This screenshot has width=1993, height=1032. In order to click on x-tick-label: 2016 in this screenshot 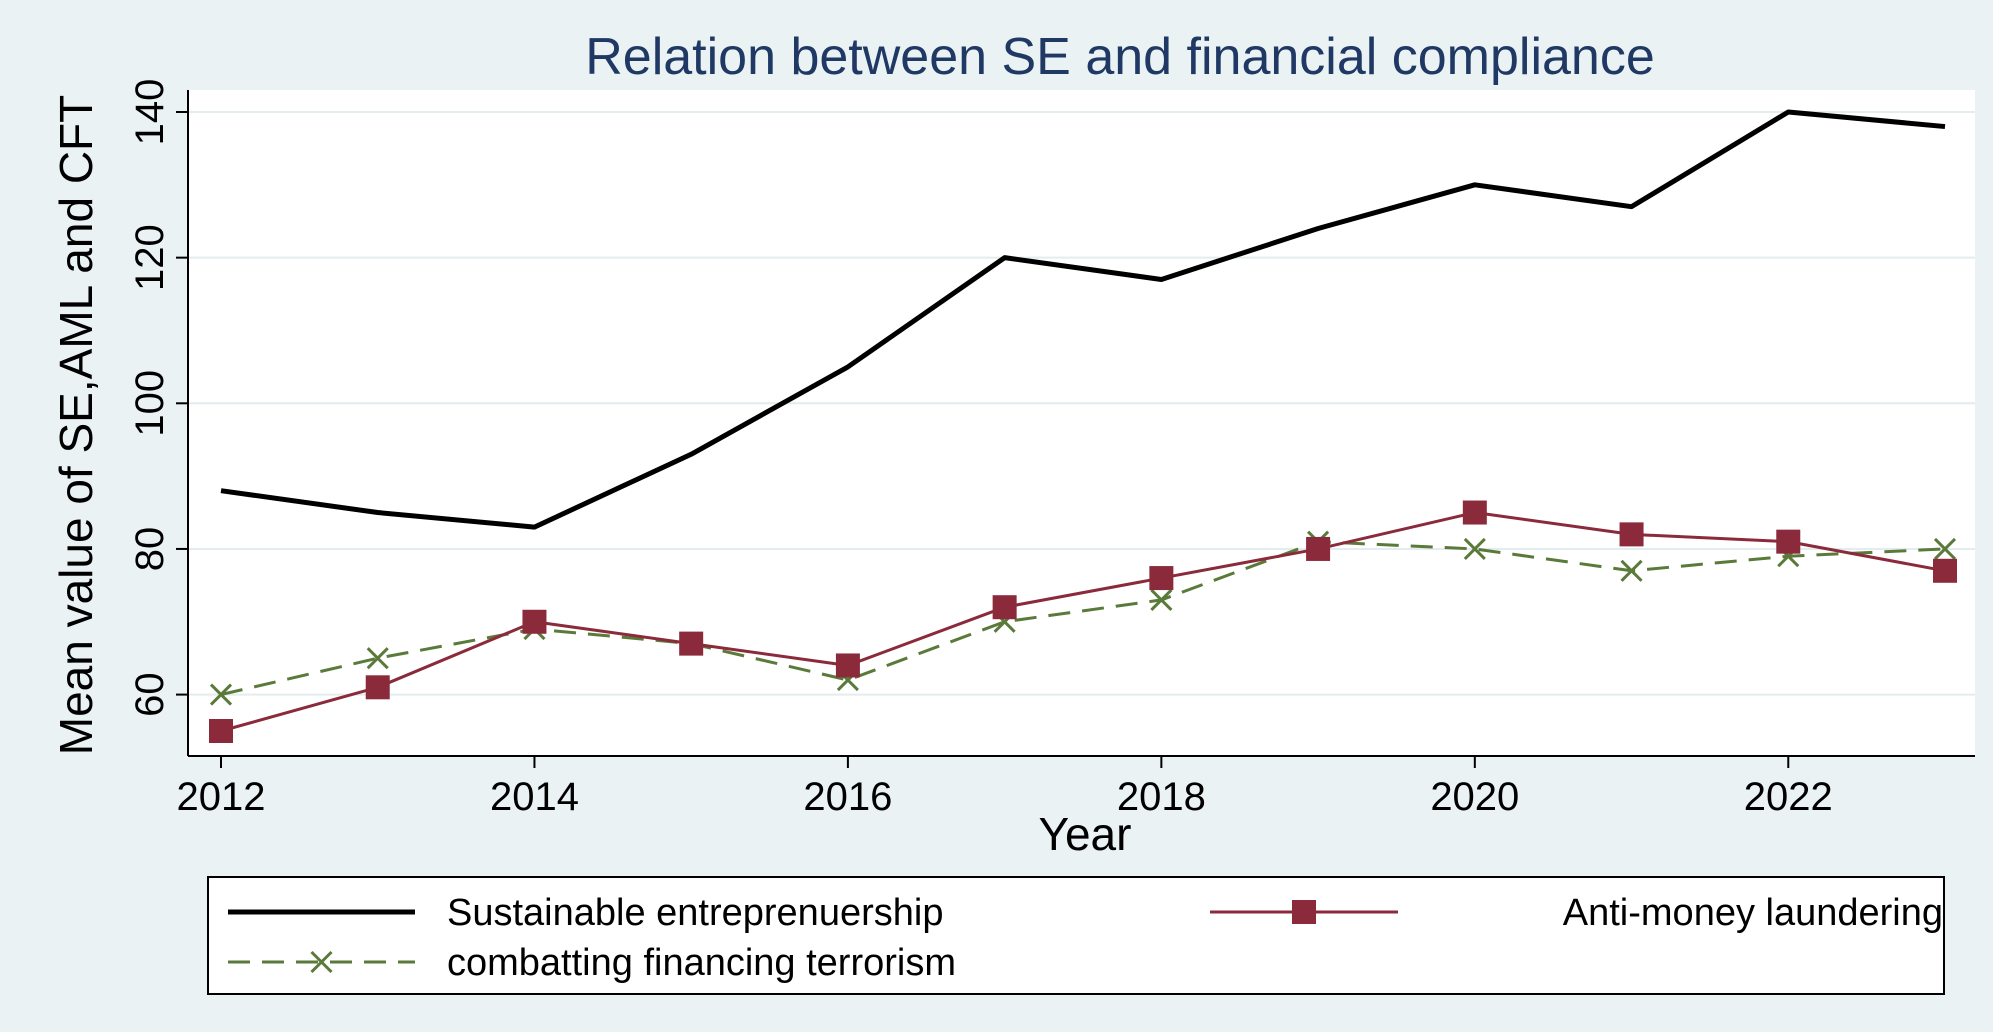, I will do `click(847, 797)`.